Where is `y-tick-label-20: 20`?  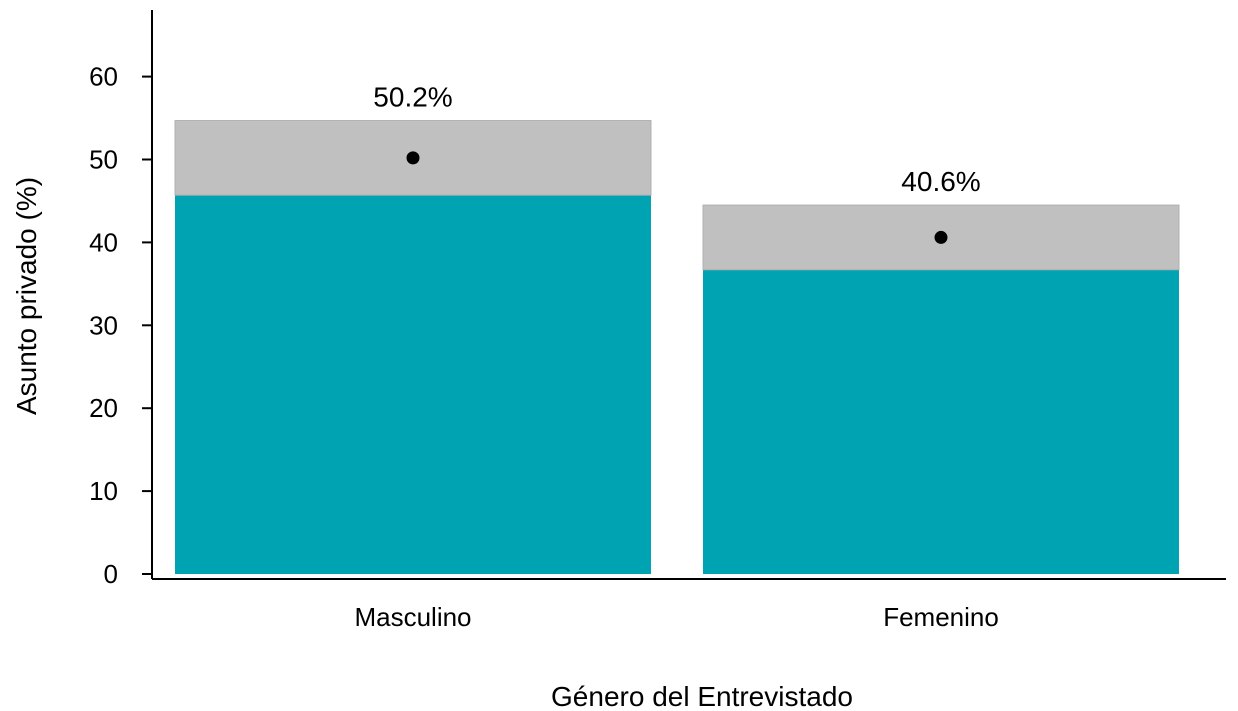 y-tick-label-20: 20 is located at coordinates (103, 408).